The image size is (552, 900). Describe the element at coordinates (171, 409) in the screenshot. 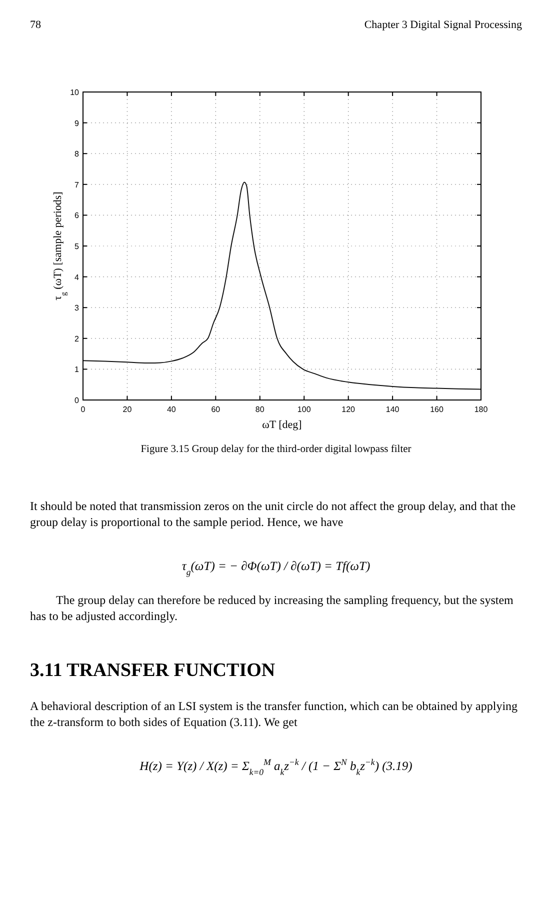

I see `x-tick-label: 40` at that location.